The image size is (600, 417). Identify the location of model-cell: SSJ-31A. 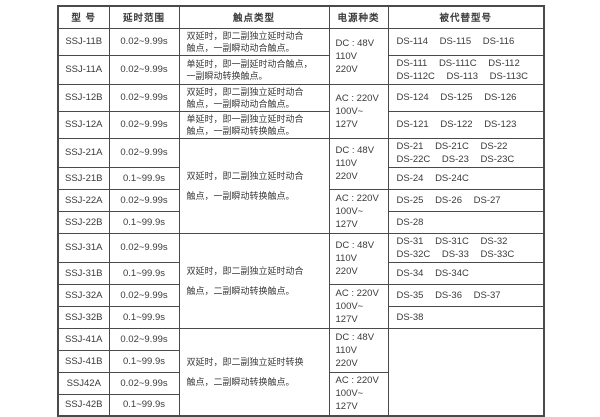
(83, 247).